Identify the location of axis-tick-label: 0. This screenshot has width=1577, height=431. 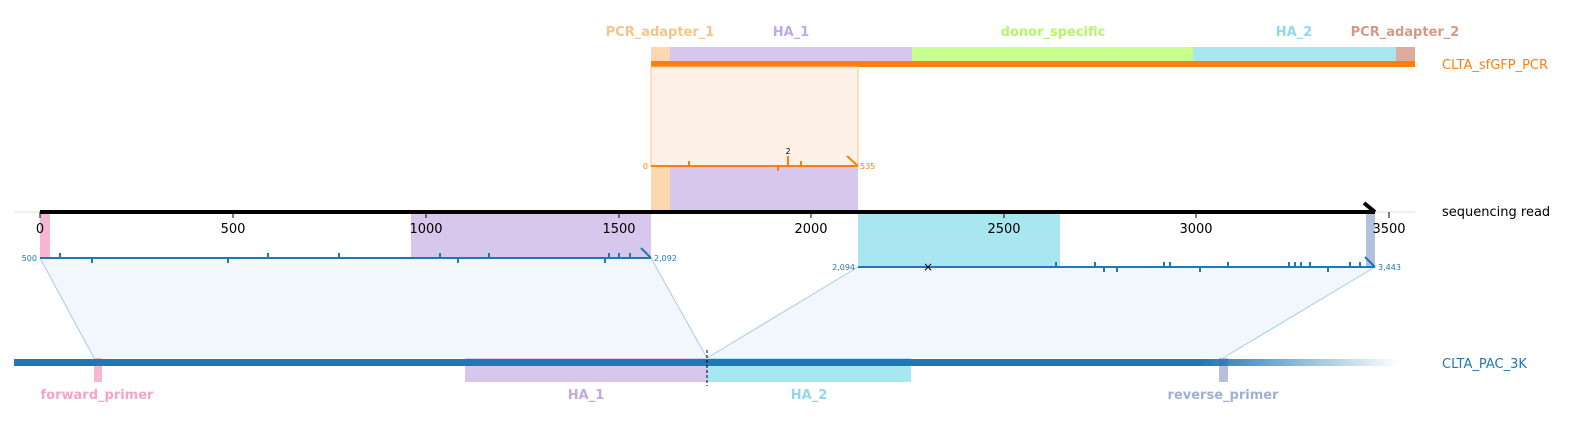
(40, 229).